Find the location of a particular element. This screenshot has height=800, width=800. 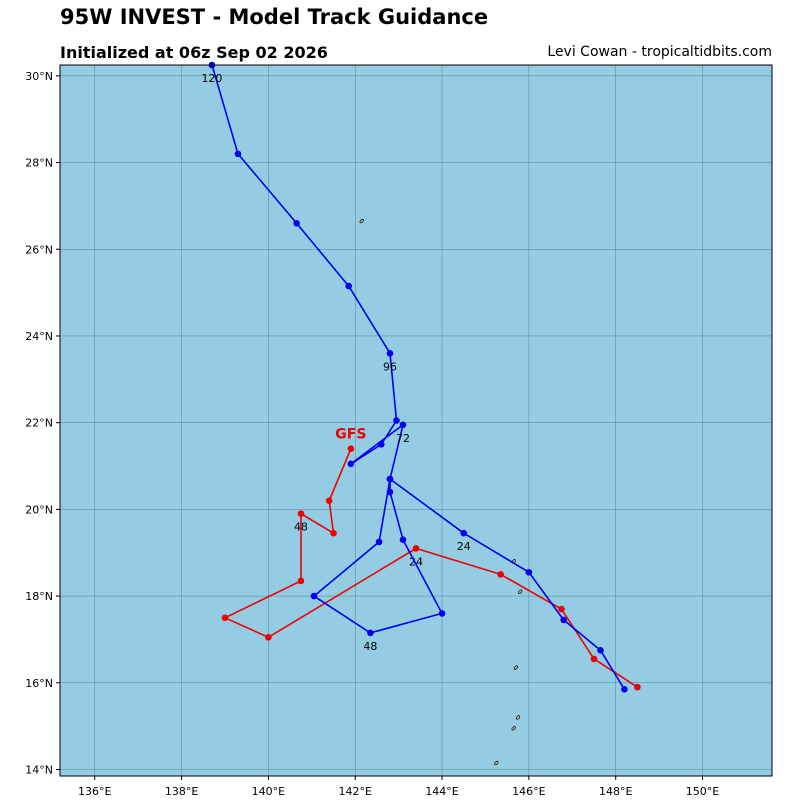

model-name-label: GFS is located at coordinates (350, 435).